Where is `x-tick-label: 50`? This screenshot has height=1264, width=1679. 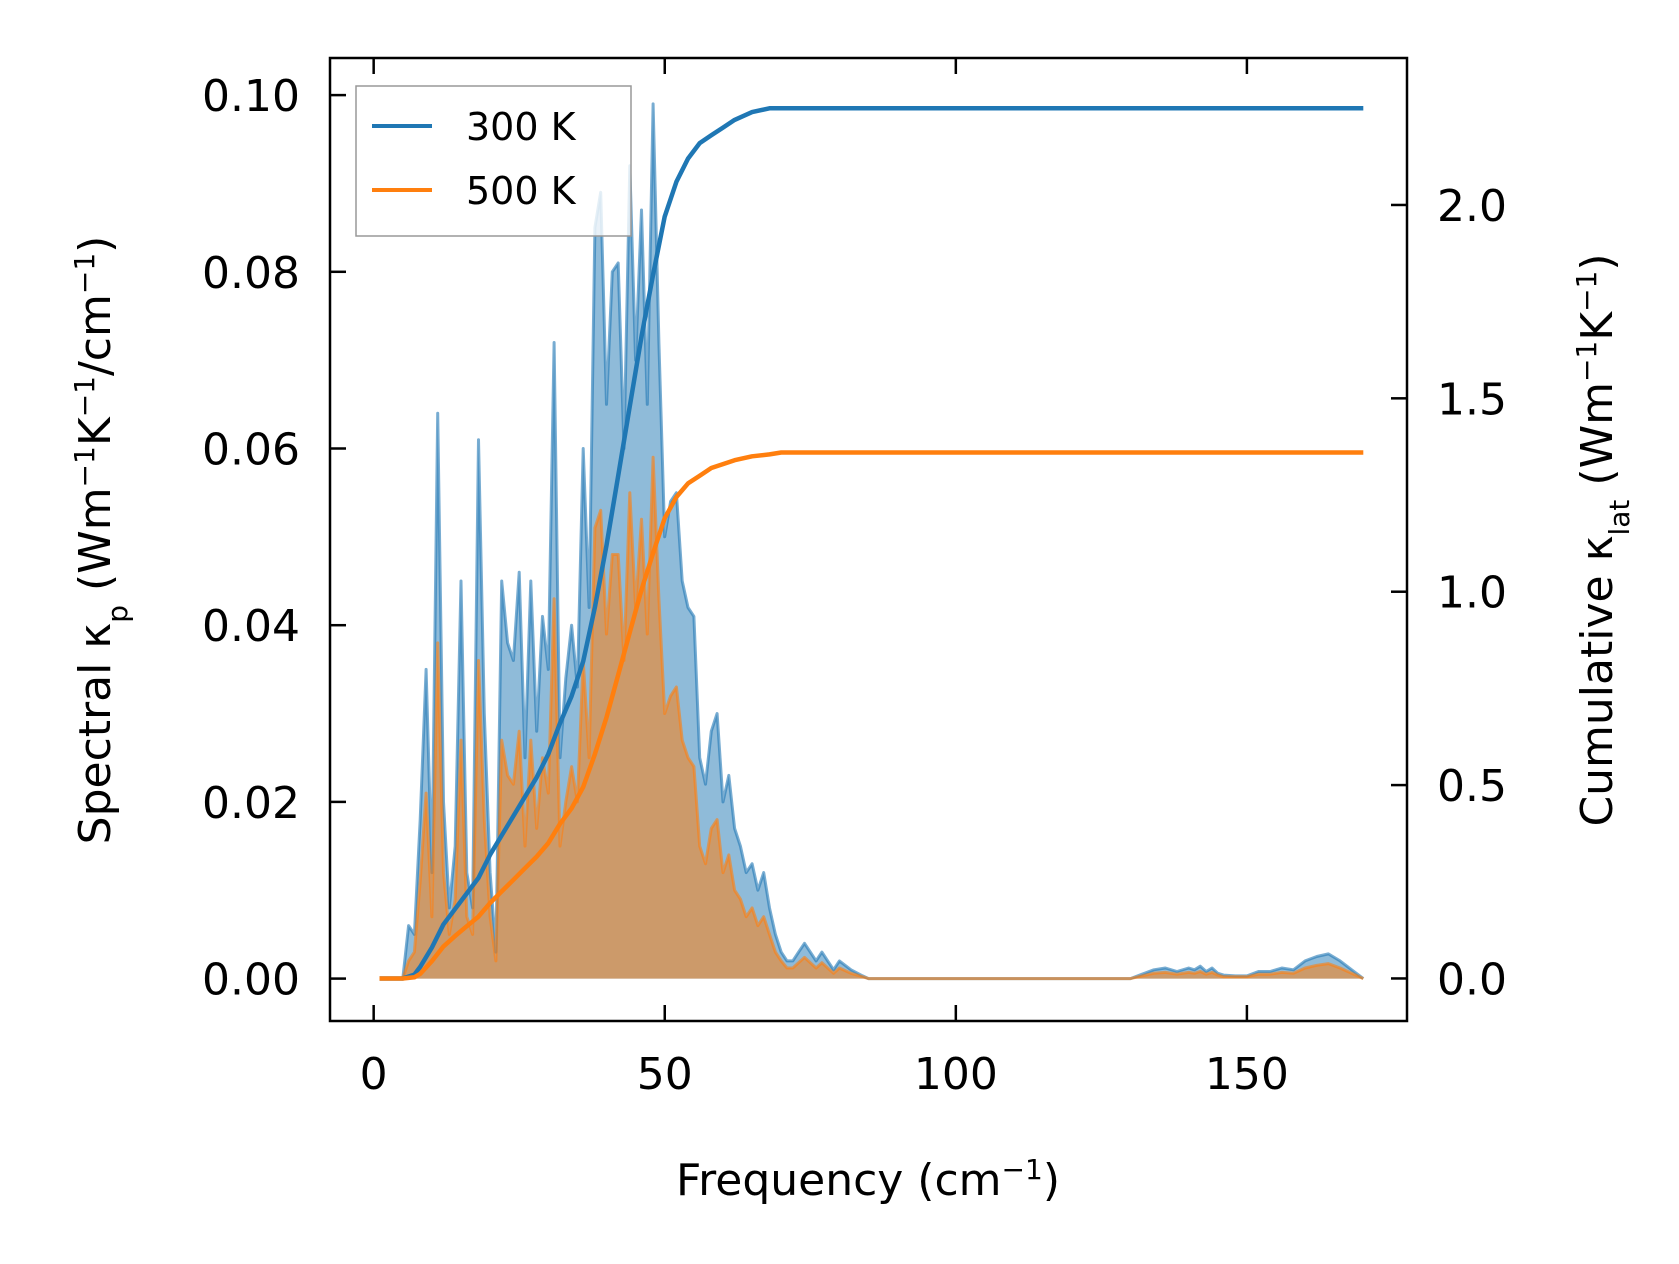 x-tick-label: 50 is located at coordinates (665, 1074).